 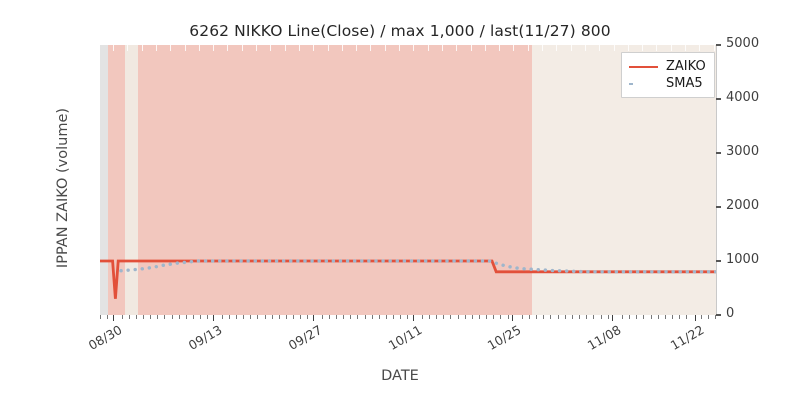 What do you see at coordinates (400, 376) in the screenshot?
I see `x-axis-title: DATE` at bounding box center [400, 376].